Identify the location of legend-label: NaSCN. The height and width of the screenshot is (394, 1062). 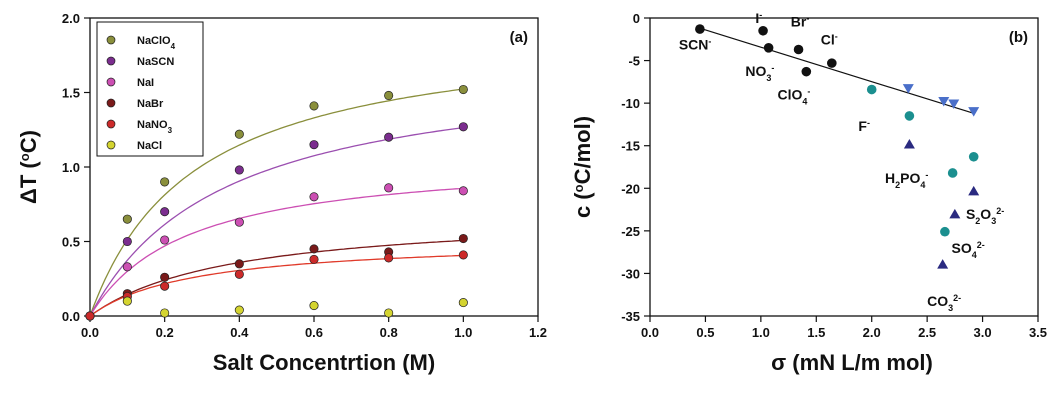
(155, 62).